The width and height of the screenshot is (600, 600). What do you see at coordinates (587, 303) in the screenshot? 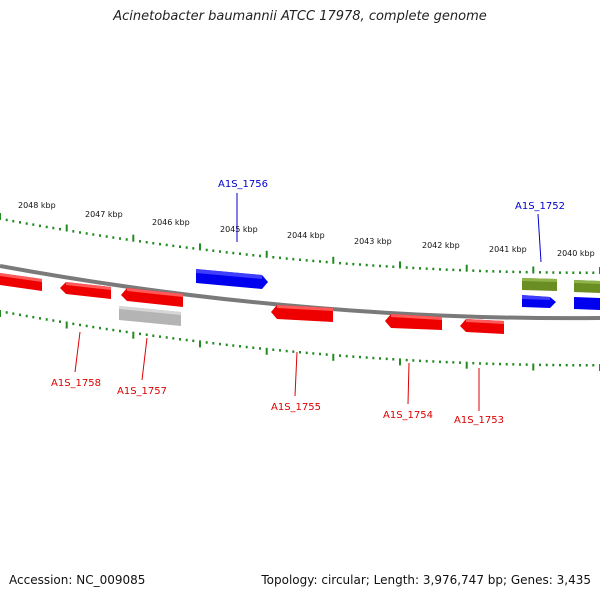
I see `gene-partial-right-forward` at bounding box center [587, 303].